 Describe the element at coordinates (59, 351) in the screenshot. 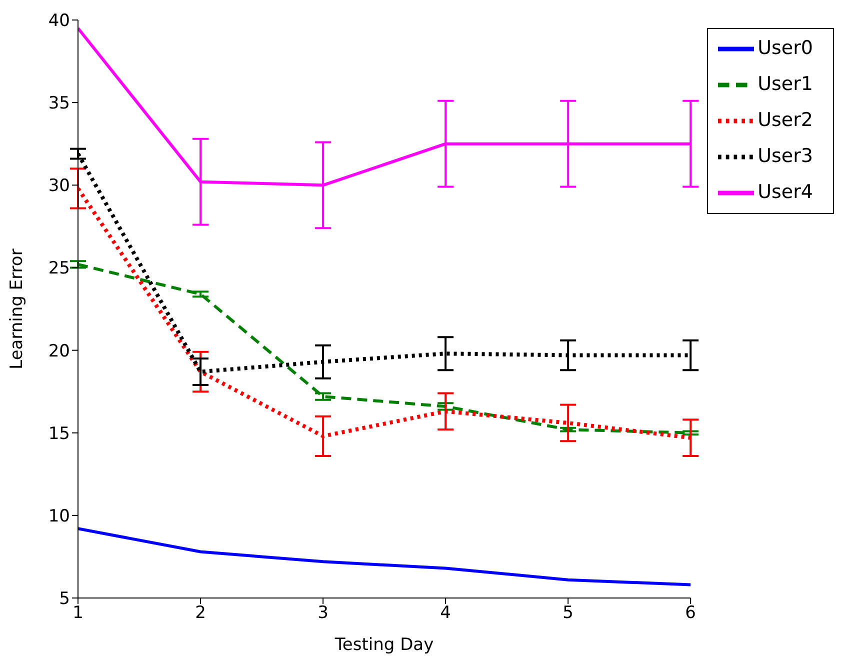

I see `y-tick-label: 20` at that location.